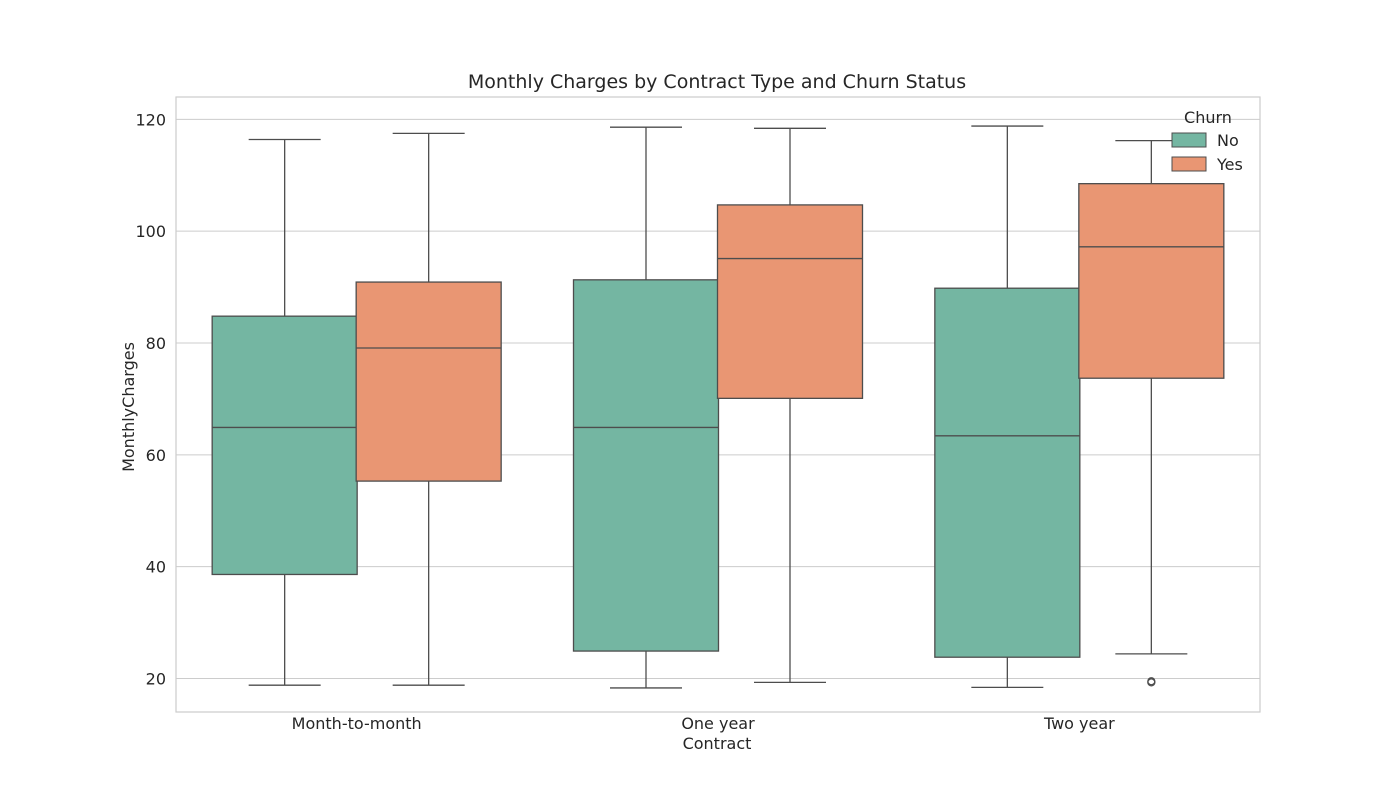 Image resolution: width=1400 pixels, height=800 pixels. Describe the element at coordinates (1079, 723) in the screenshot. I see `x-tick-label: Two year` at that location.